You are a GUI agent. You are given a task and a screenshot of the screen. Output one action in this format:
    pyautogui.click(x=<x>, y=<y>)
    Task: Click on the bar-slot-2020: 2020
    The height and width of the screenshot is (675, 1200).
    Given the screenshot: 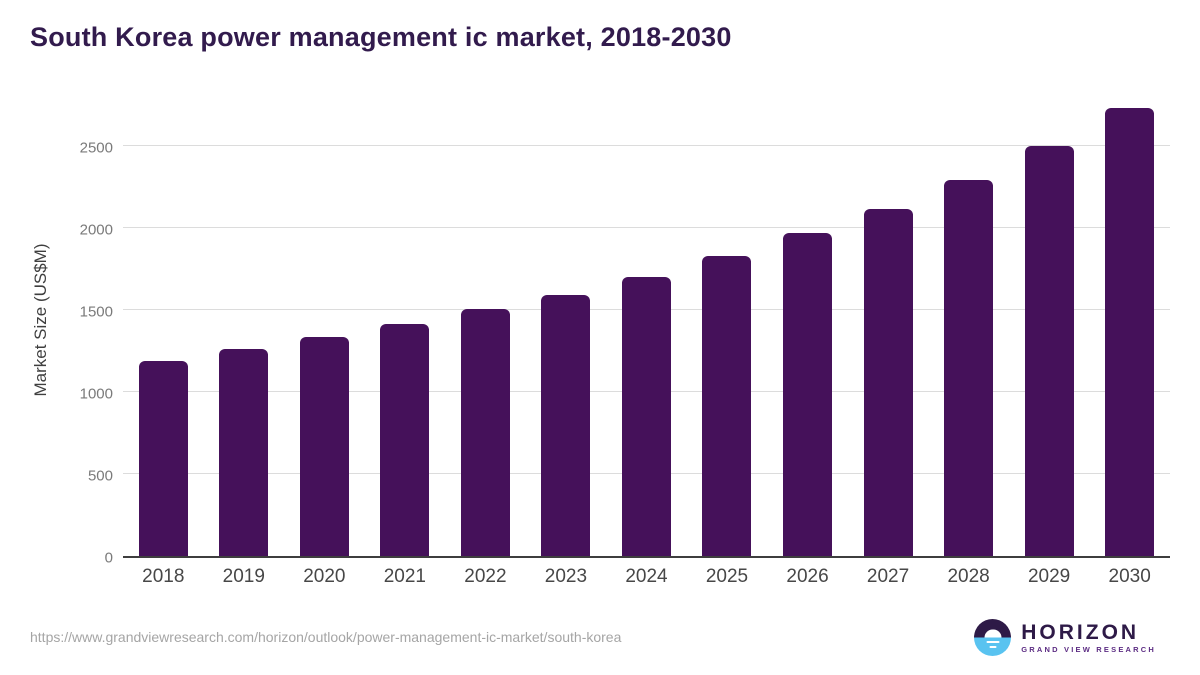 What is the action you would take?
    pyautogui.click(x=324, y=343)
    